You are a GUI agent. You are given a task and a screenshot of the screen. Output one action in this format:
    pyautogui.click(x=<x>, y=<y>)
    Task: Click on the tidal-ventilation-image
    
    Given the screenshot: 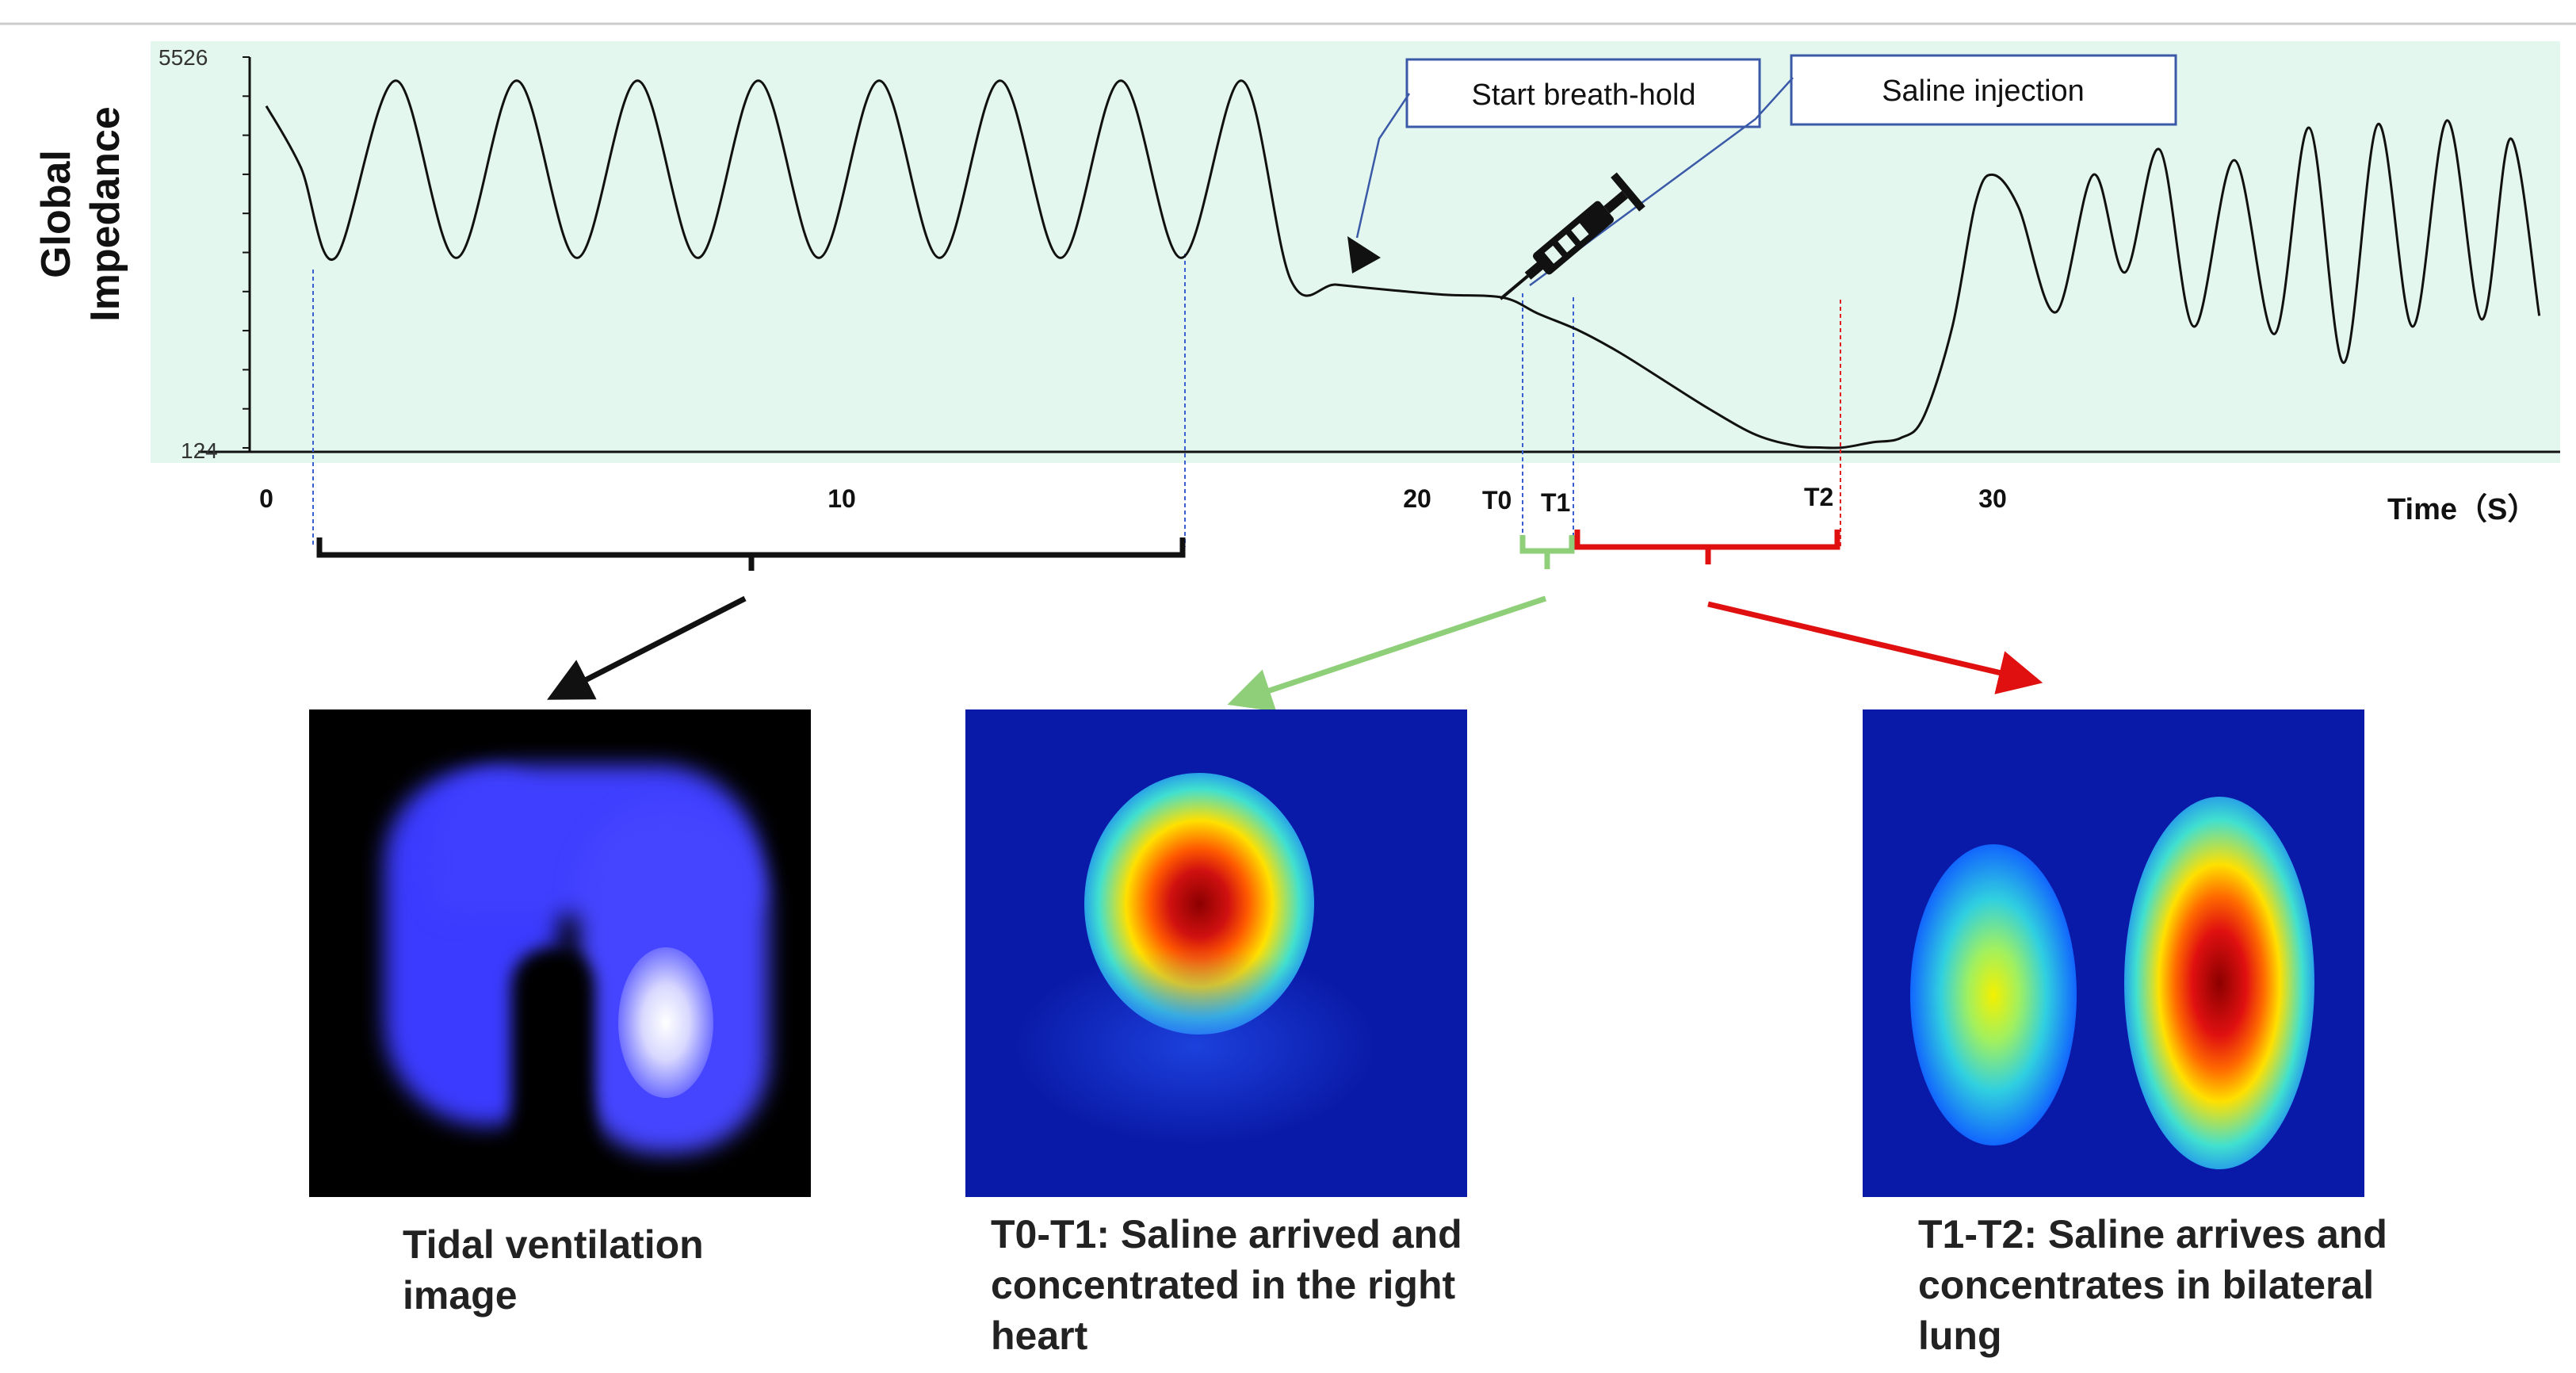 What is the action you would take?
    pyautogui.click(x=560, y=953)
    